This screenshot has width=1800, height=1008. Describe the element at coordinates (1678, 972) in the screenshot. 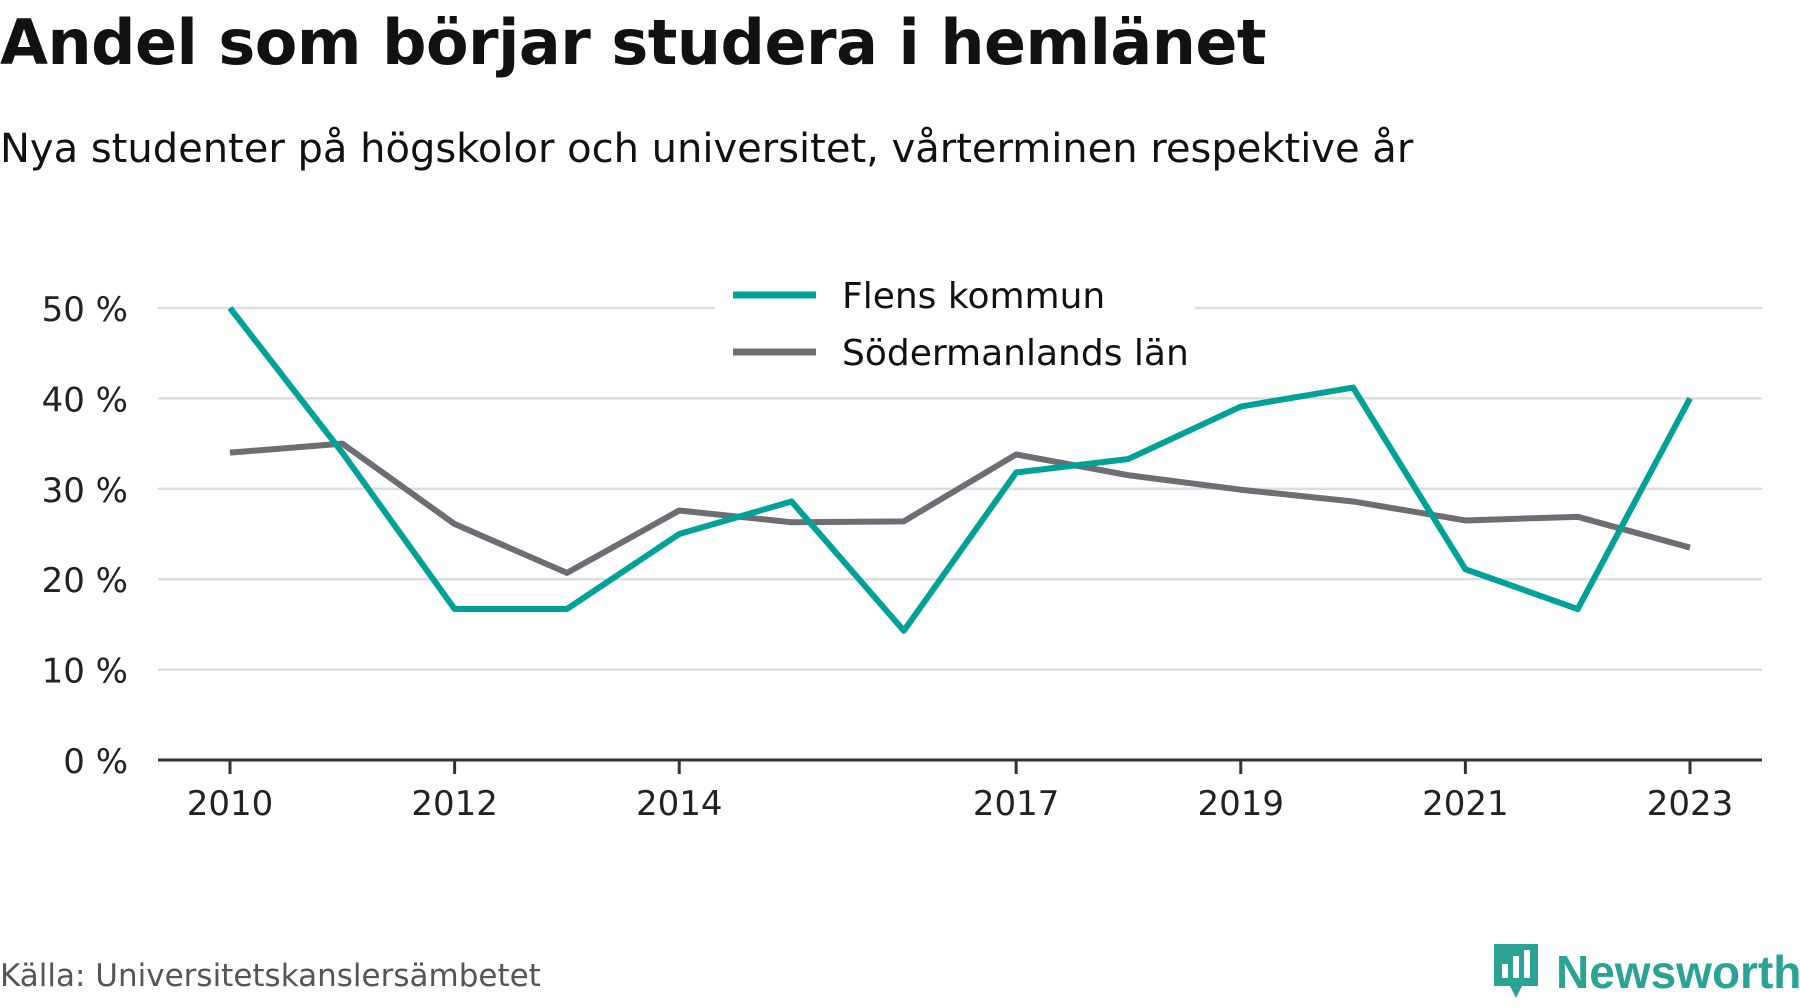

I see `brand-name: Newsworthy` at that location.